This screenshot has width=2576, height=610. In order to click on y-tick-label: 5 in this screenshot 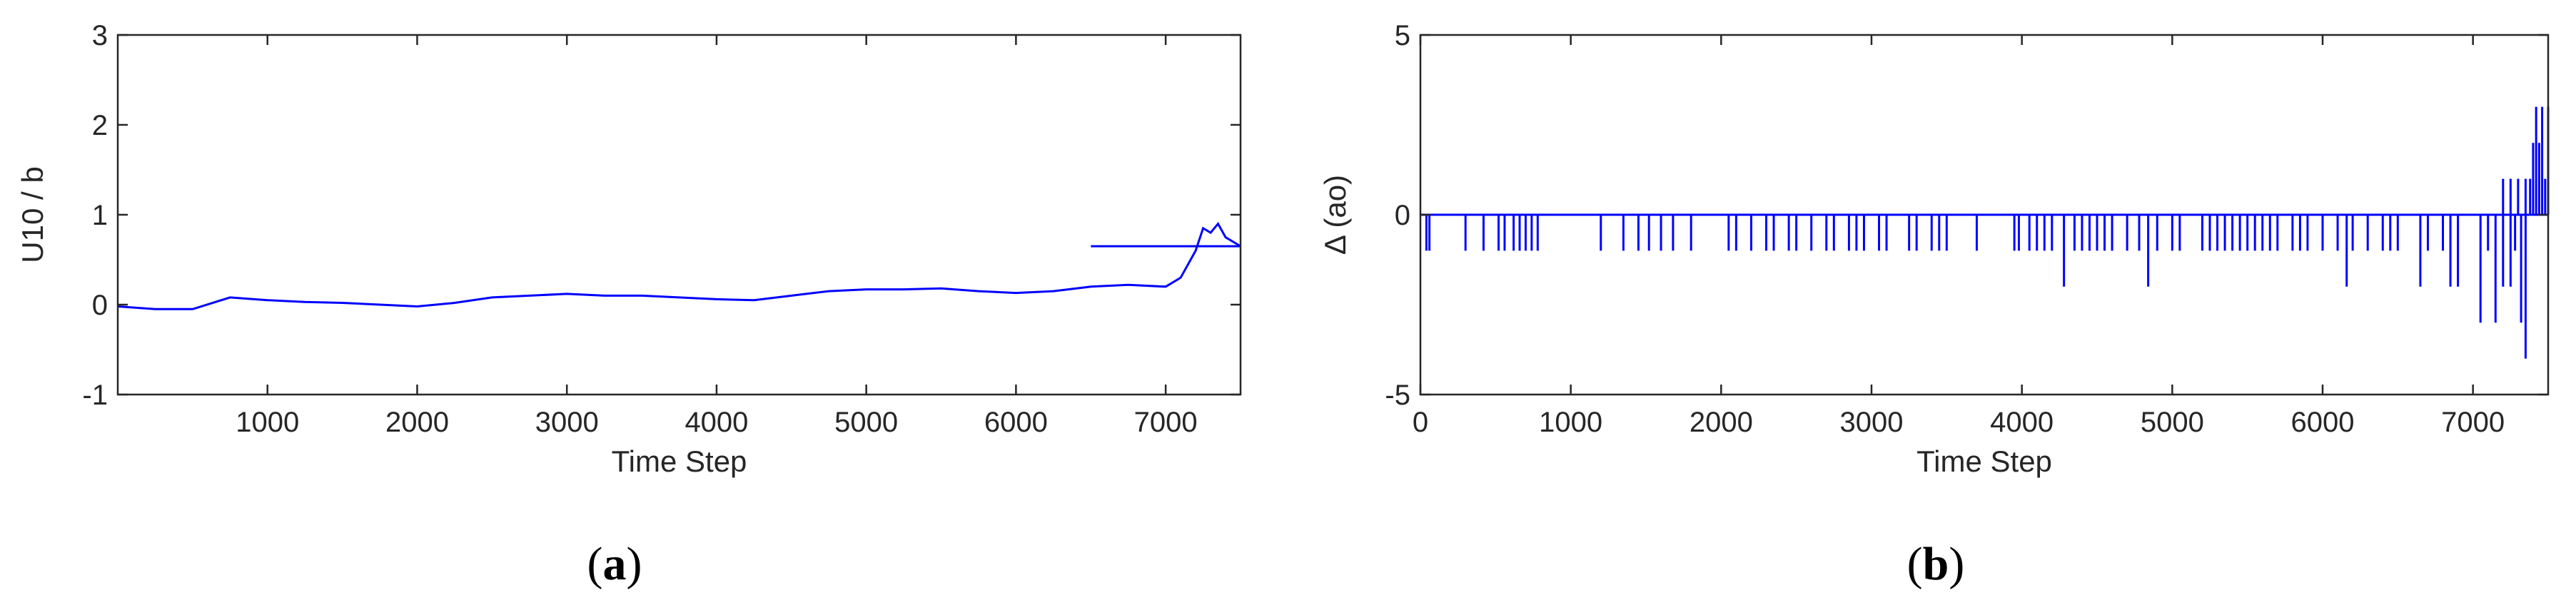, I will do `click(1402, 35)`.